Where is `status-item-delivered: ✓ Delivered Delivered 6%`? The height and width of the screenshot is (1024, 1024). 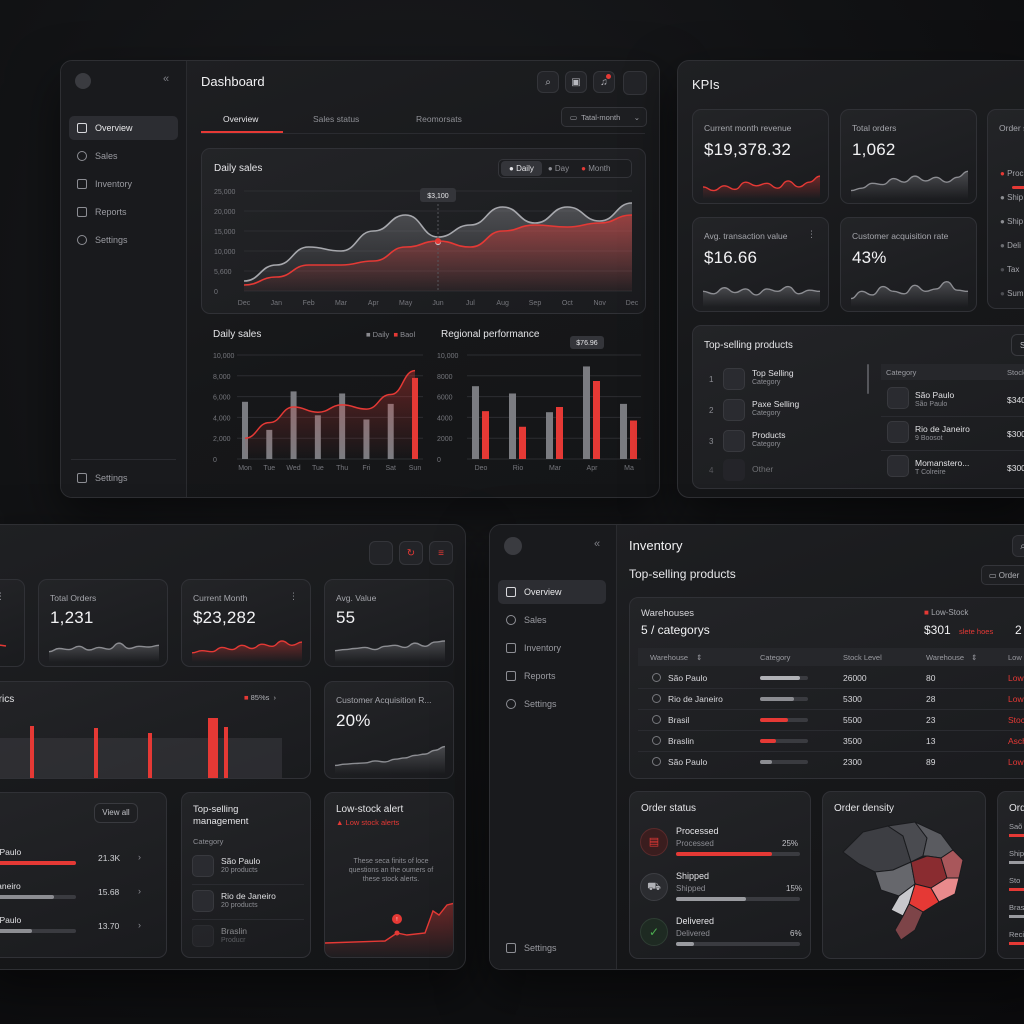 status-item-delivered: ✓ Delivered Delivered 6% is located at coordinates (722, 934).